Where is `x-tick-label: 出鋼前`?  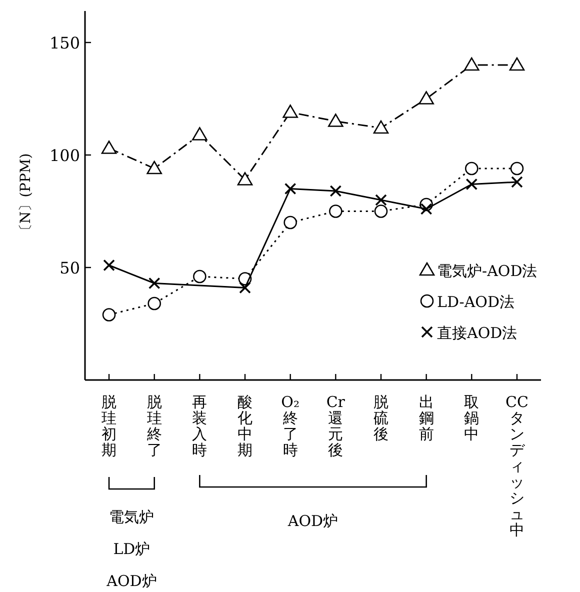 x-tick-label: 出鋼前 is located at coordinates (426, 418).